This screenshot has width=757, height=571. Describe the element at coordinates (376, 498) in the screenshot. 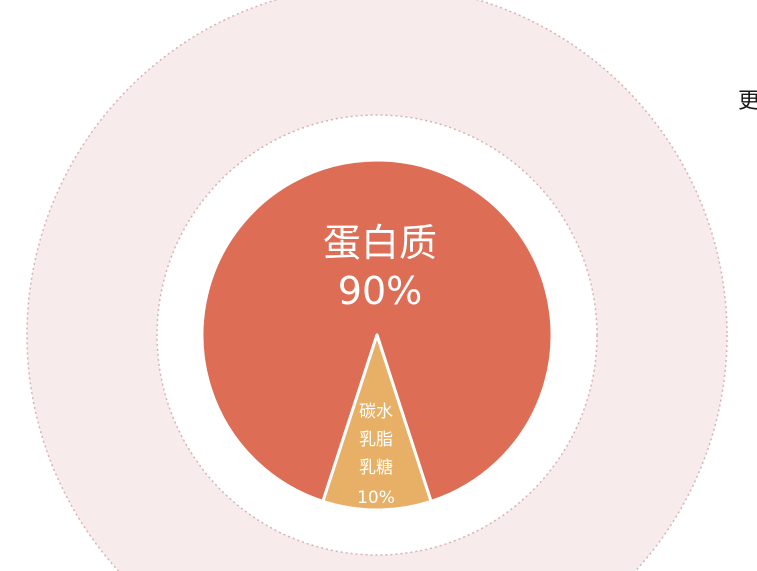

I see `minor-percent: 10%` at that location.